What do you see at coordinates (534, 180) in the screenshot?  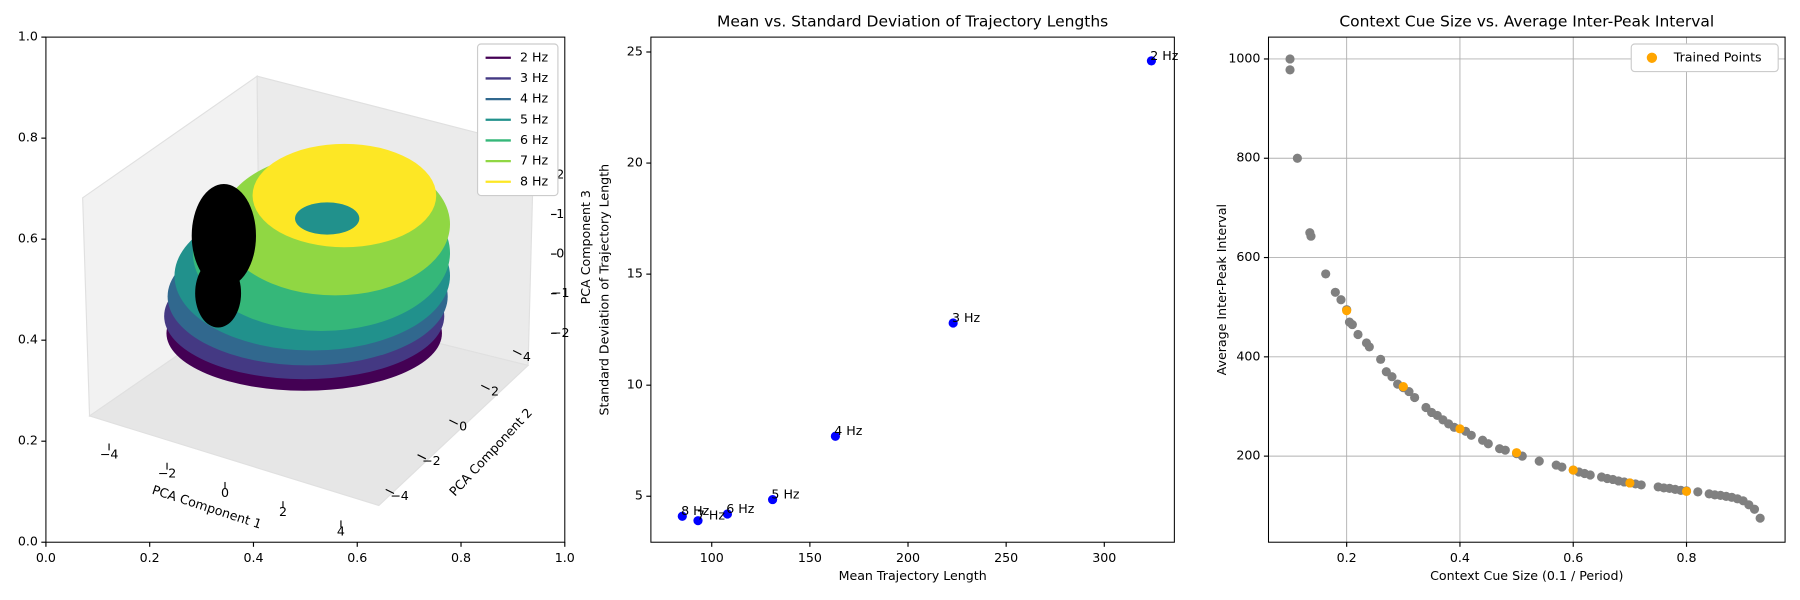 I see `legend-label: 8 Hz` at bounding box center [534, 180].